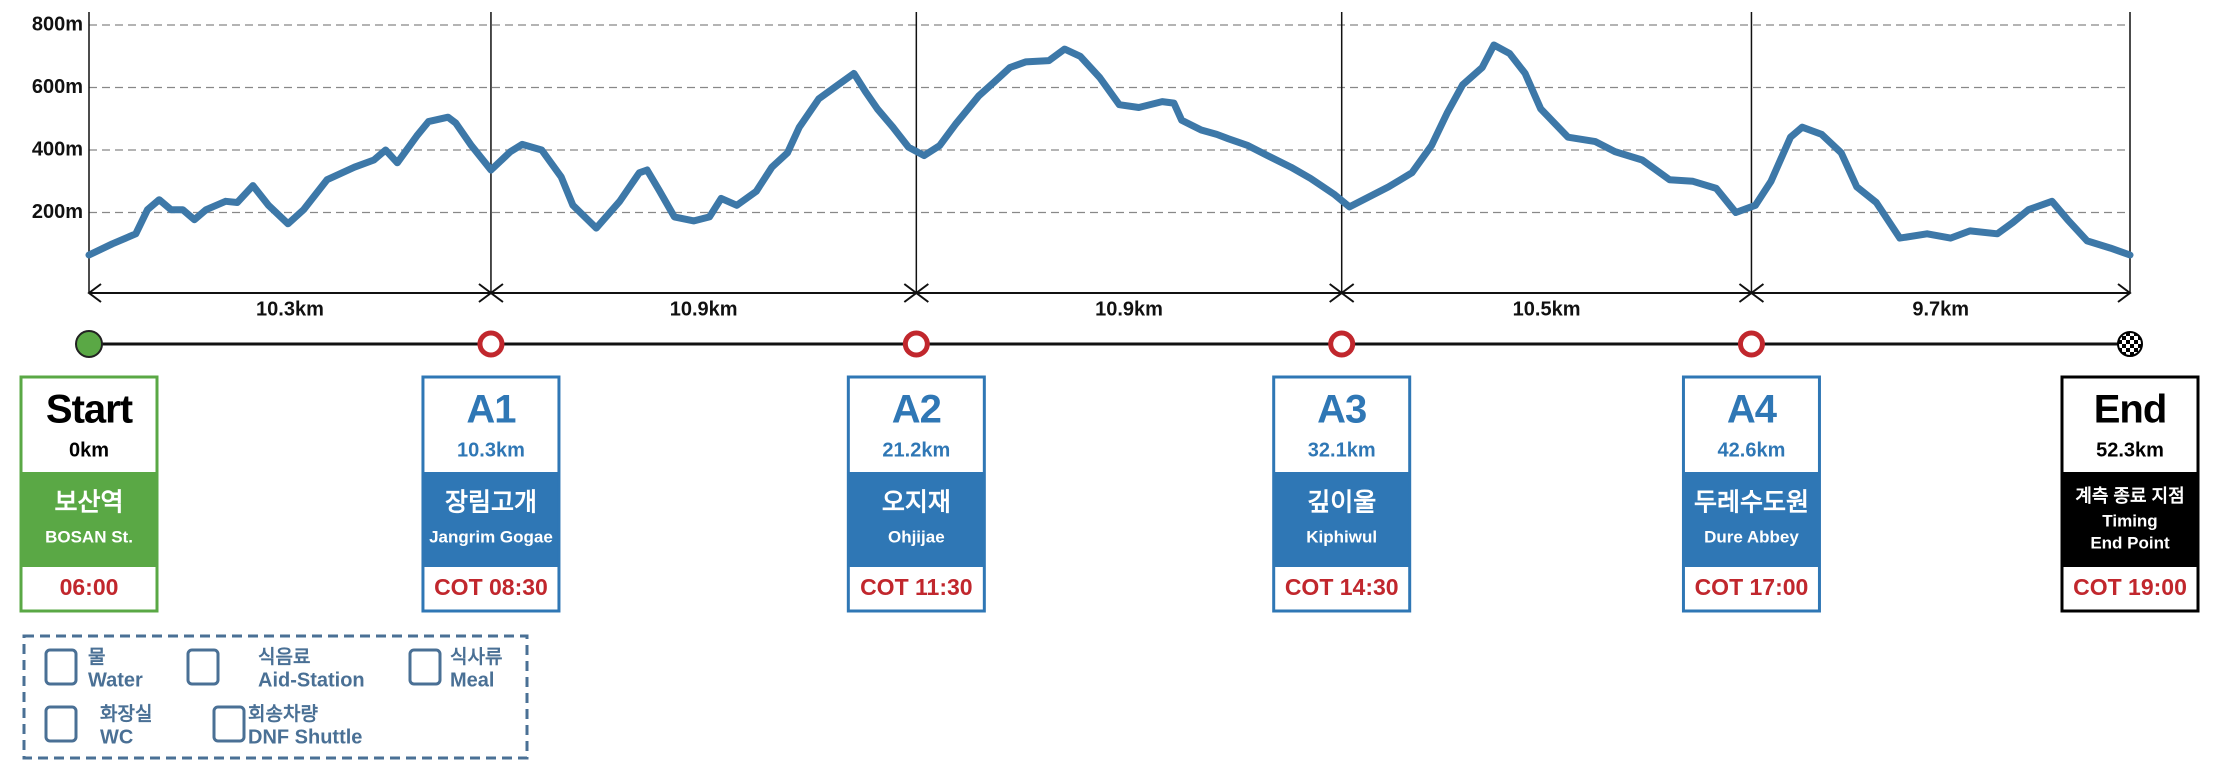 The height and width of the screenshot is (784, 2222). What do you see at coordinates (126, 714) in the screenshot?
I see `legend-ko: 화장실` at bounding box center [126, 714].